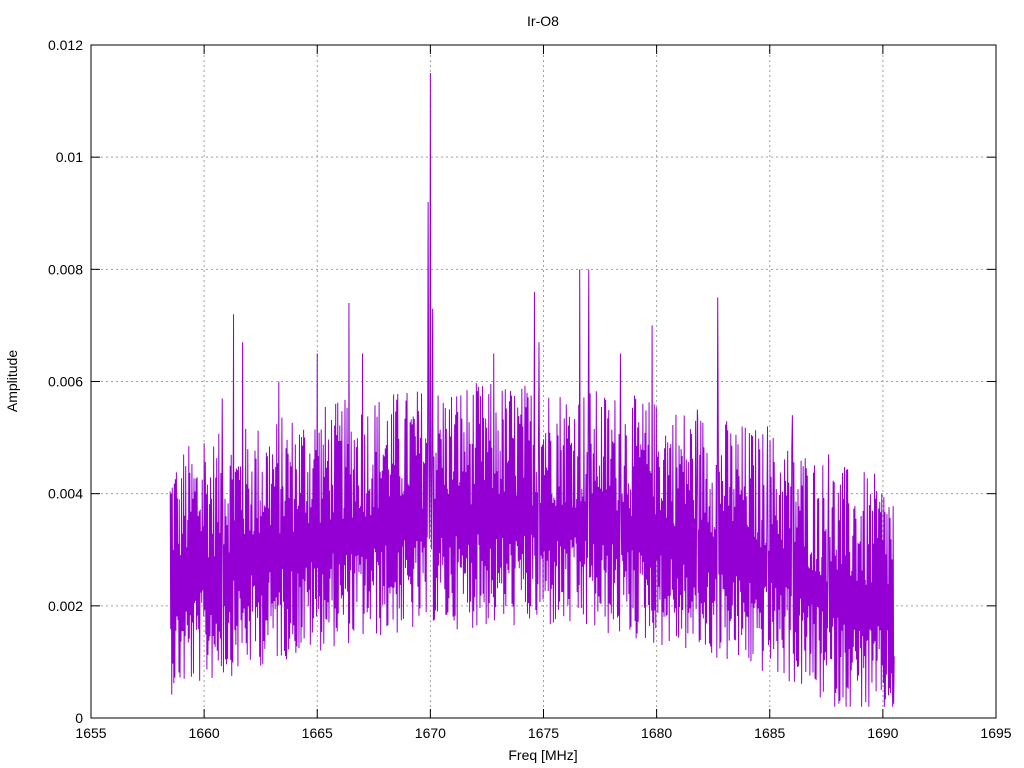 This screenshot has height=768, width=1024. I want to click on chart-title: Ir-O8, so click(543, 21).